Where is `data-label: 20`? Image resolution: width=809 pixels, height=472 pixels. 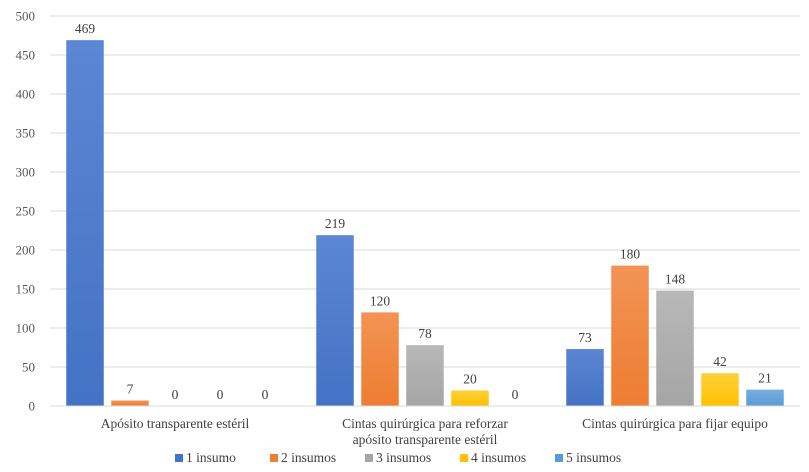 data-label: 20 is located at coordinates (470, 378).